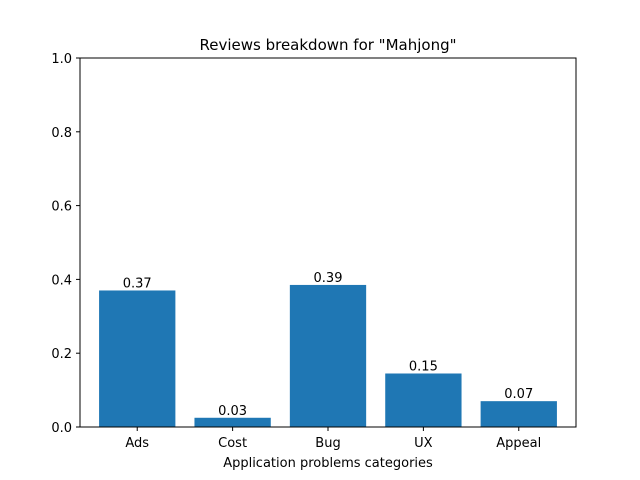 This screenshot has height=480, width=640. Describe the element at coordinates (518, 394) in the screenshot. I see `data-label-appeal: 0.07` at that location.